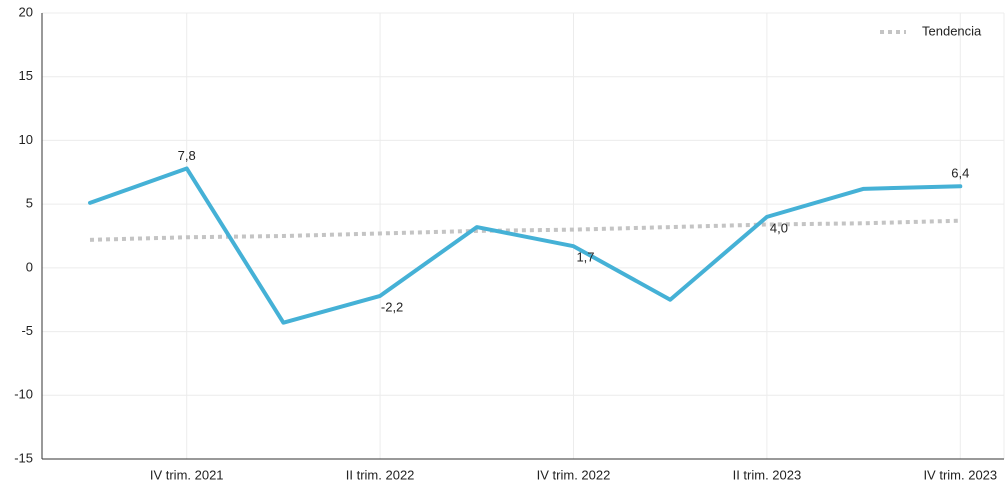 This screenshot has height=487, width=1005. I want to click on x-tick-label: IV trim. 2022, so click(574, 474).